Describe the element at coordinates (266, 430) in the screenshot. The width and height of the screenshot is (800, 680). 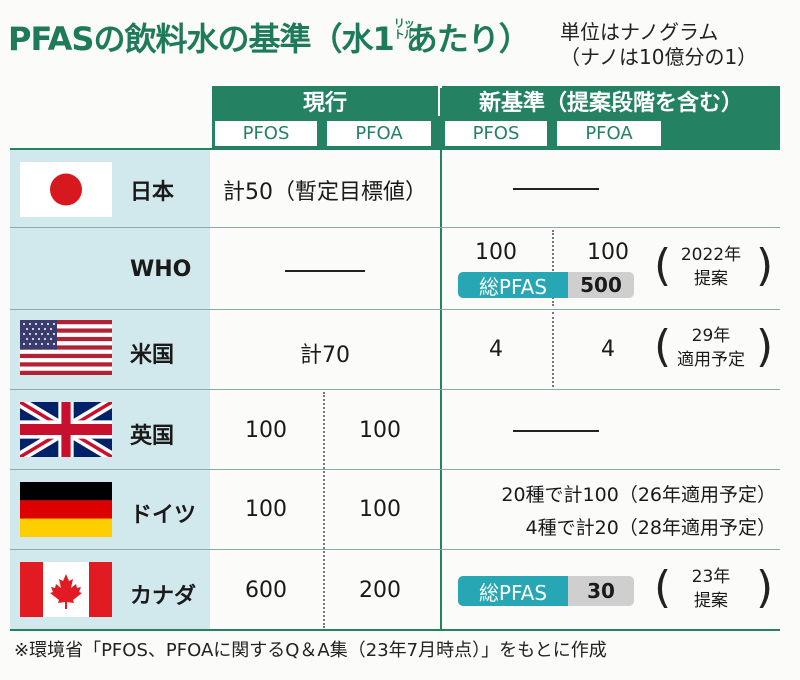
I see `uk-current-pfos: 100` at that location.